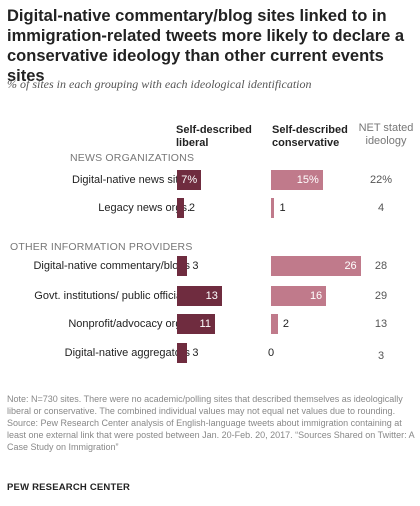 The height and width of the screenshot is (506, 420). Describe the element at coordinates (282, 208) in the screenshot. I see `conservative-value-legacy-news-orgs: 1` at that location.